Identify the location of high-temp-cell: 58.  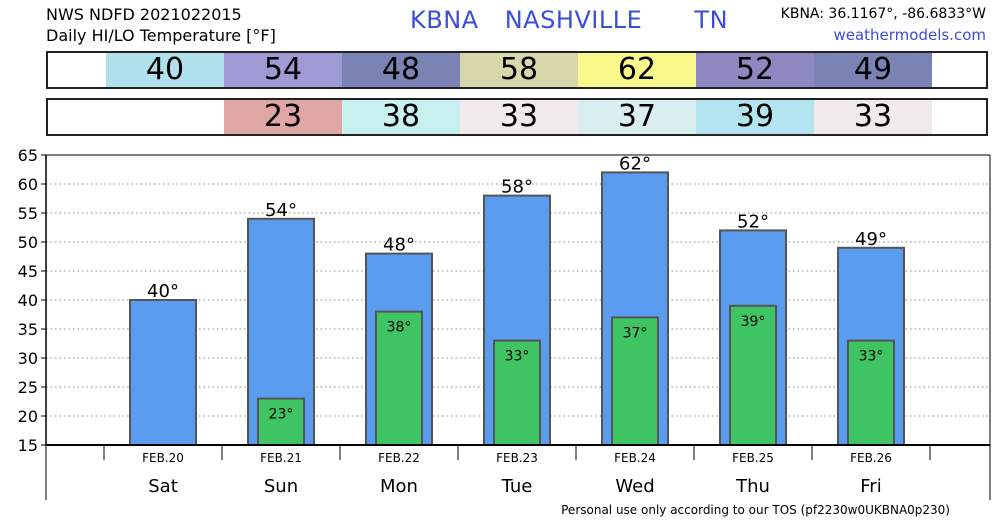
(519, 70).